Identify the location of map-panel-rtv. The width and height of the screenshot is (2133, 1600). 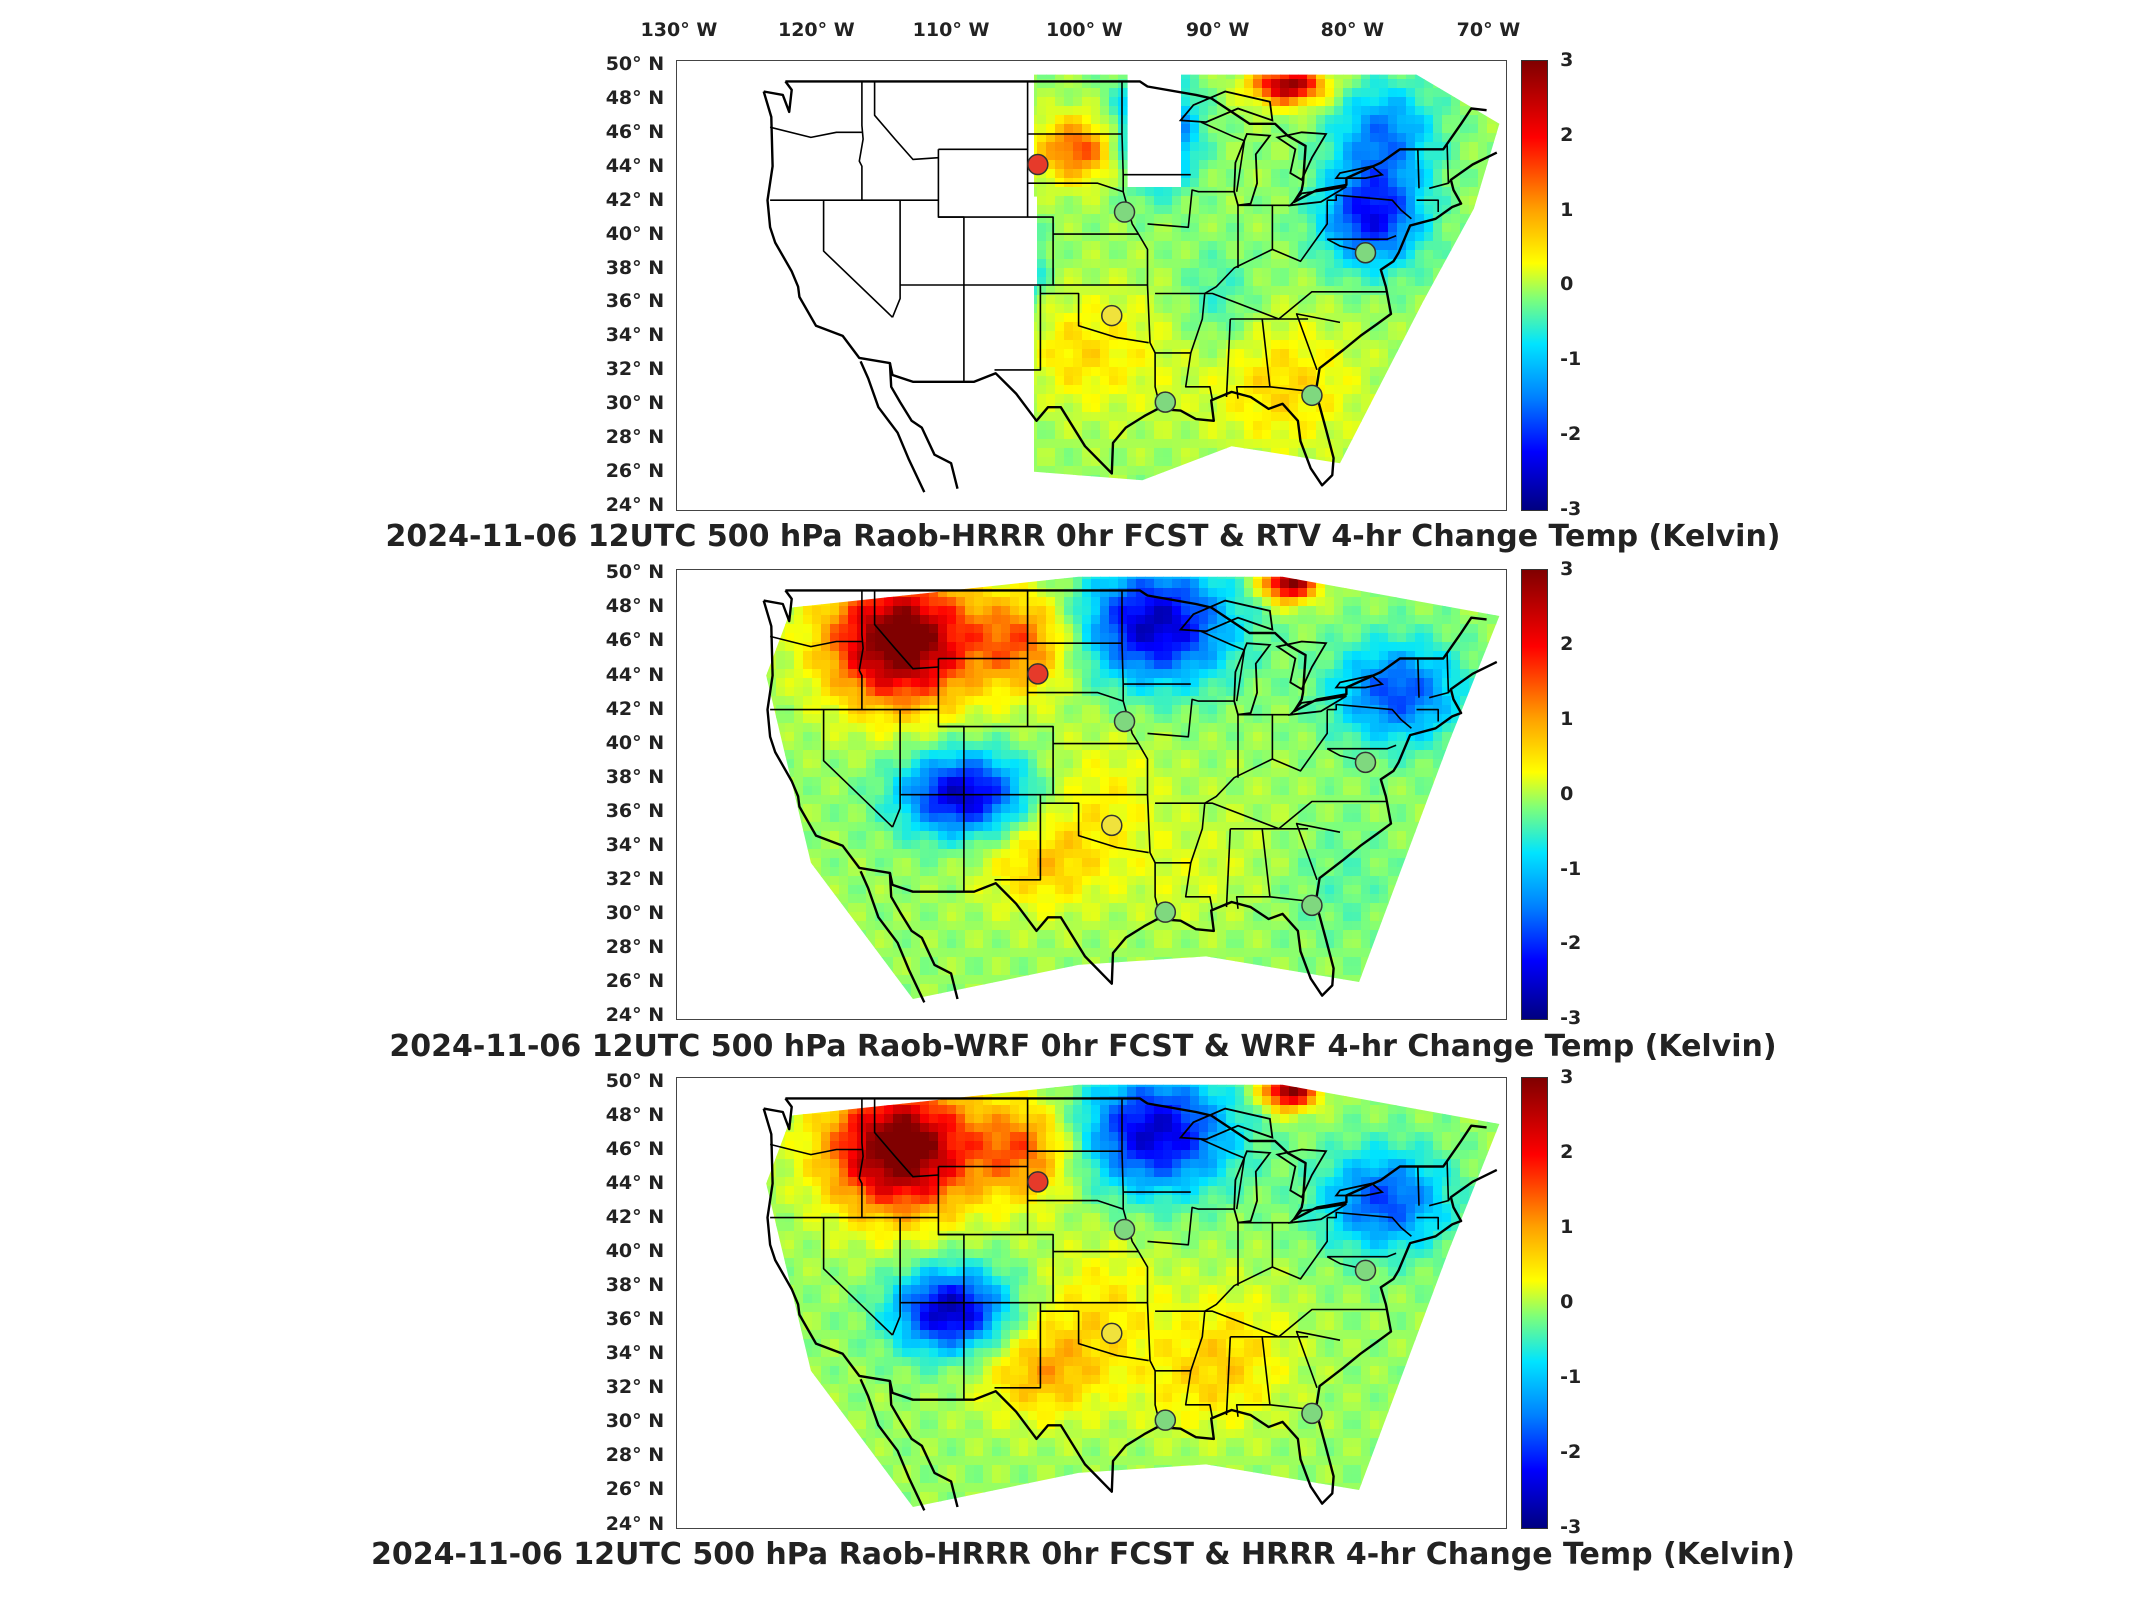
(1091, 285).